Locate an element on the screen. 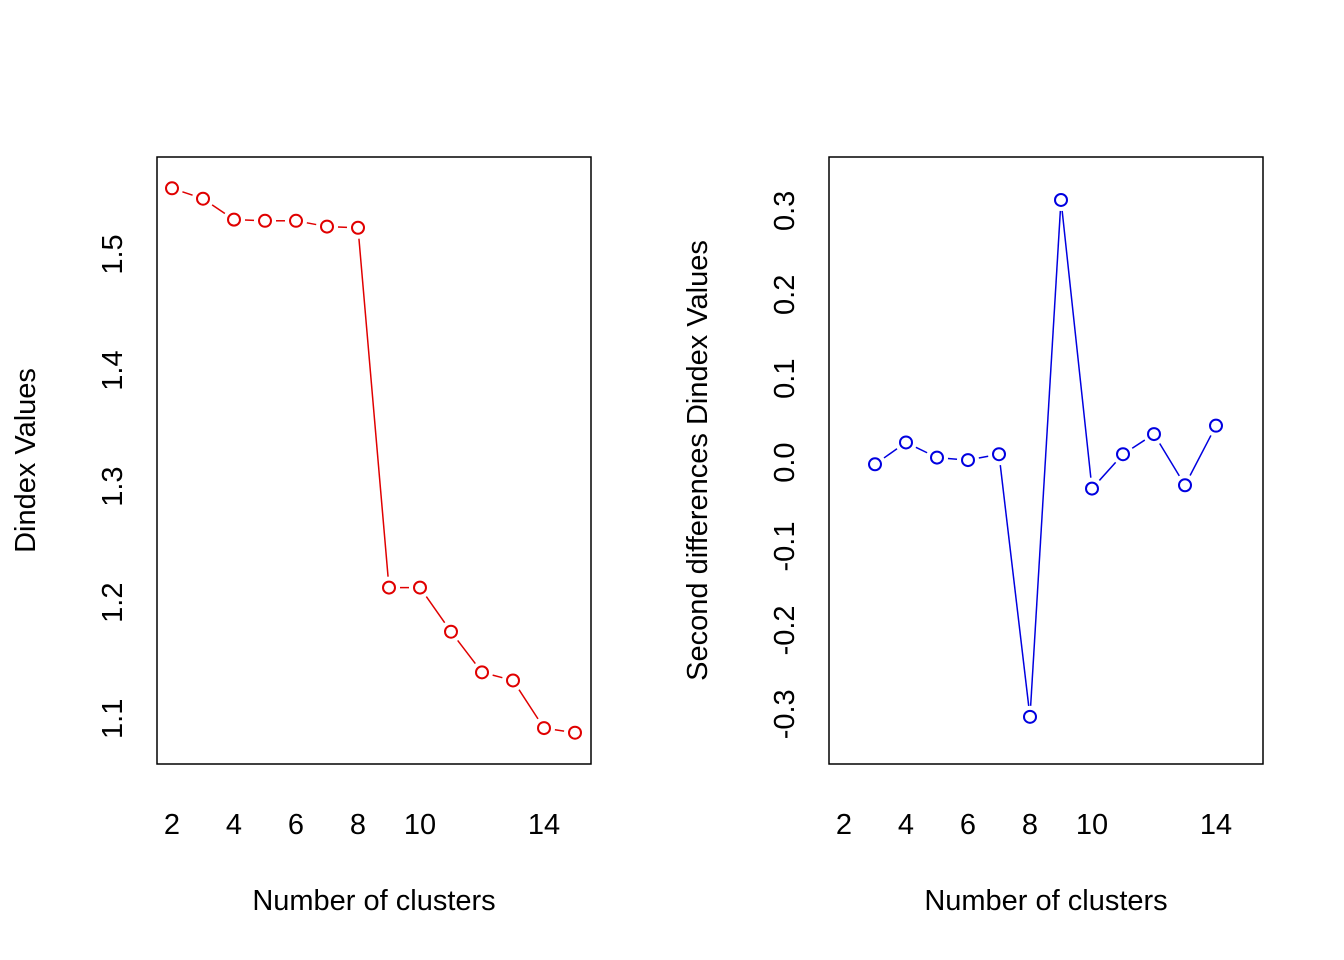  y-tick-label: 0.2 is located at coordinates (785, 295).